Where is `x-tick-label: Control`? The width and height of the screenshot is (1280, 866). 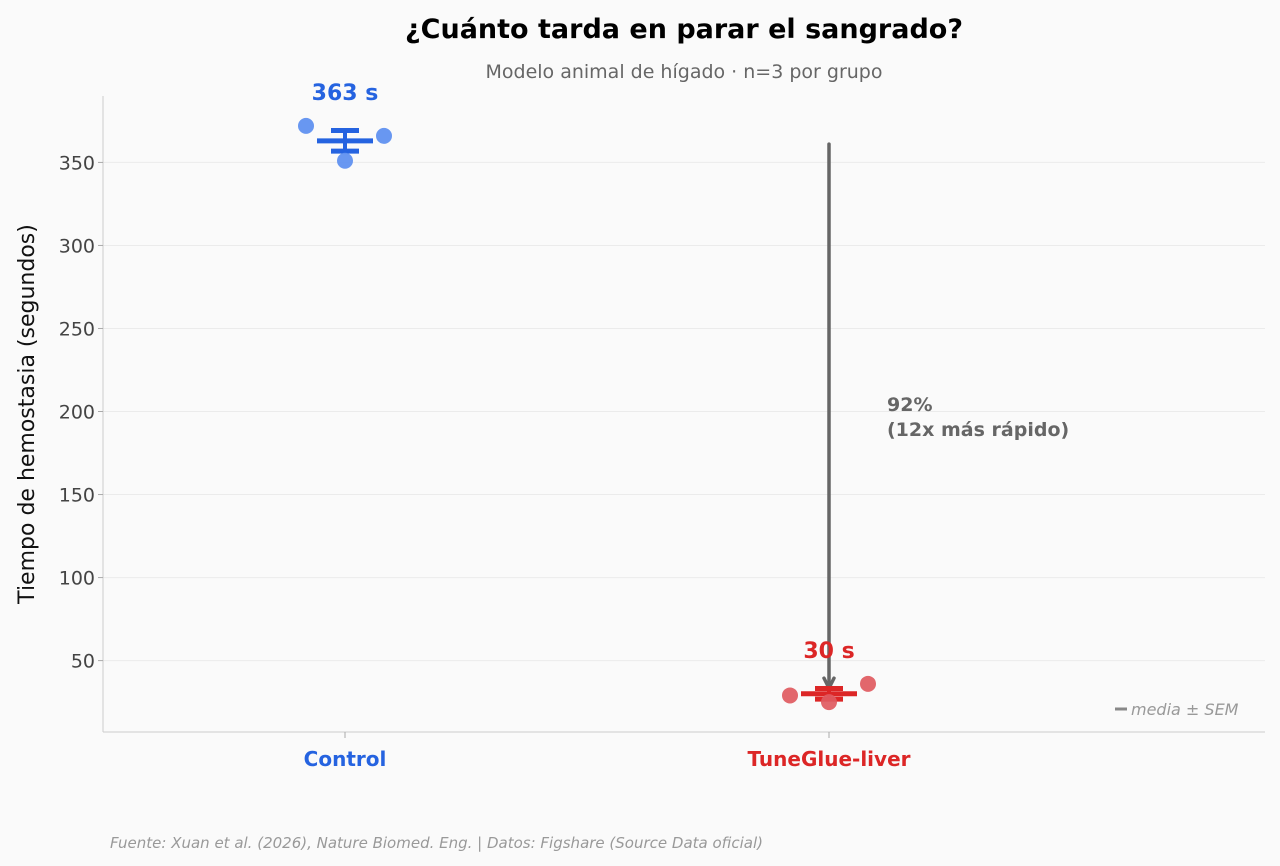 x-tick-label: Control is located at coordinates (345, 759).